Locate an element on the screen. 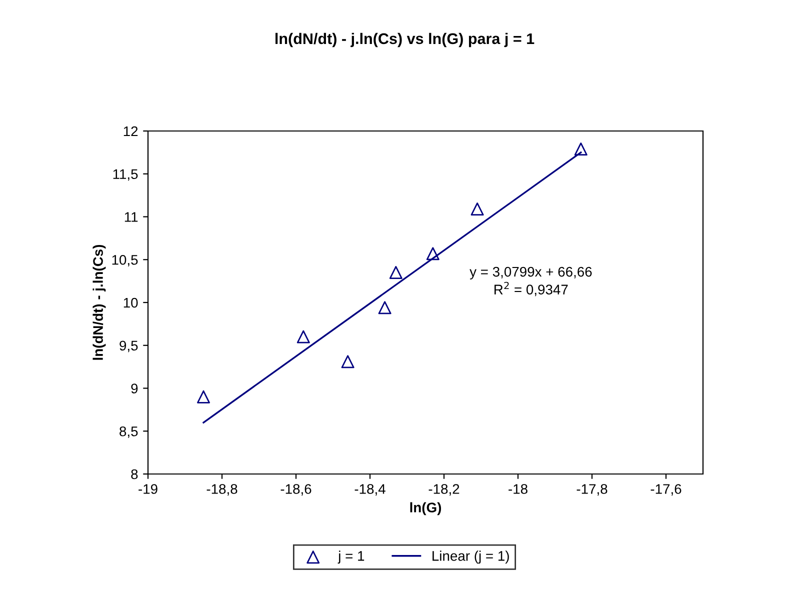 The image size is (809, 597). x-tick-label: -18,4 is located at coordinates (370, 490).